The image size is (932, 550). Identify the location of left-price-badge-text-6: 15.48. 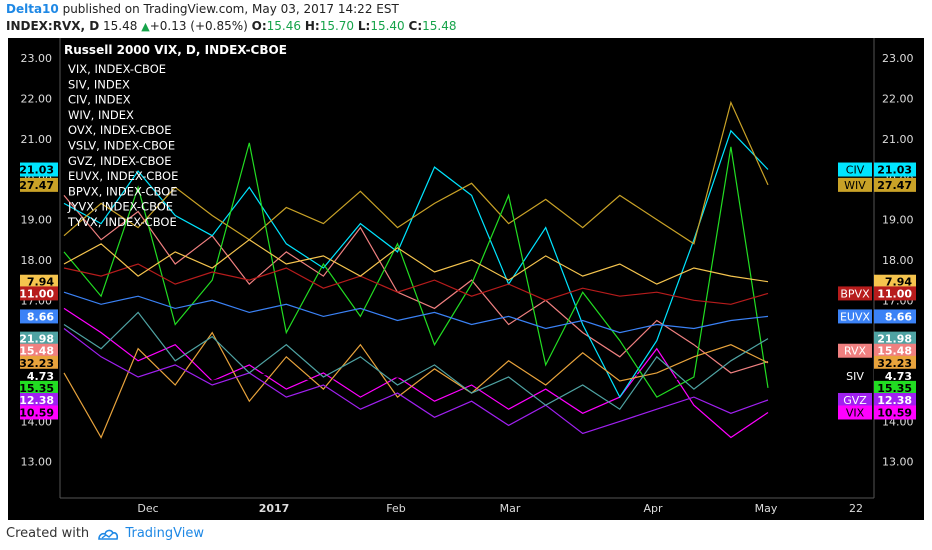
(36, 351).